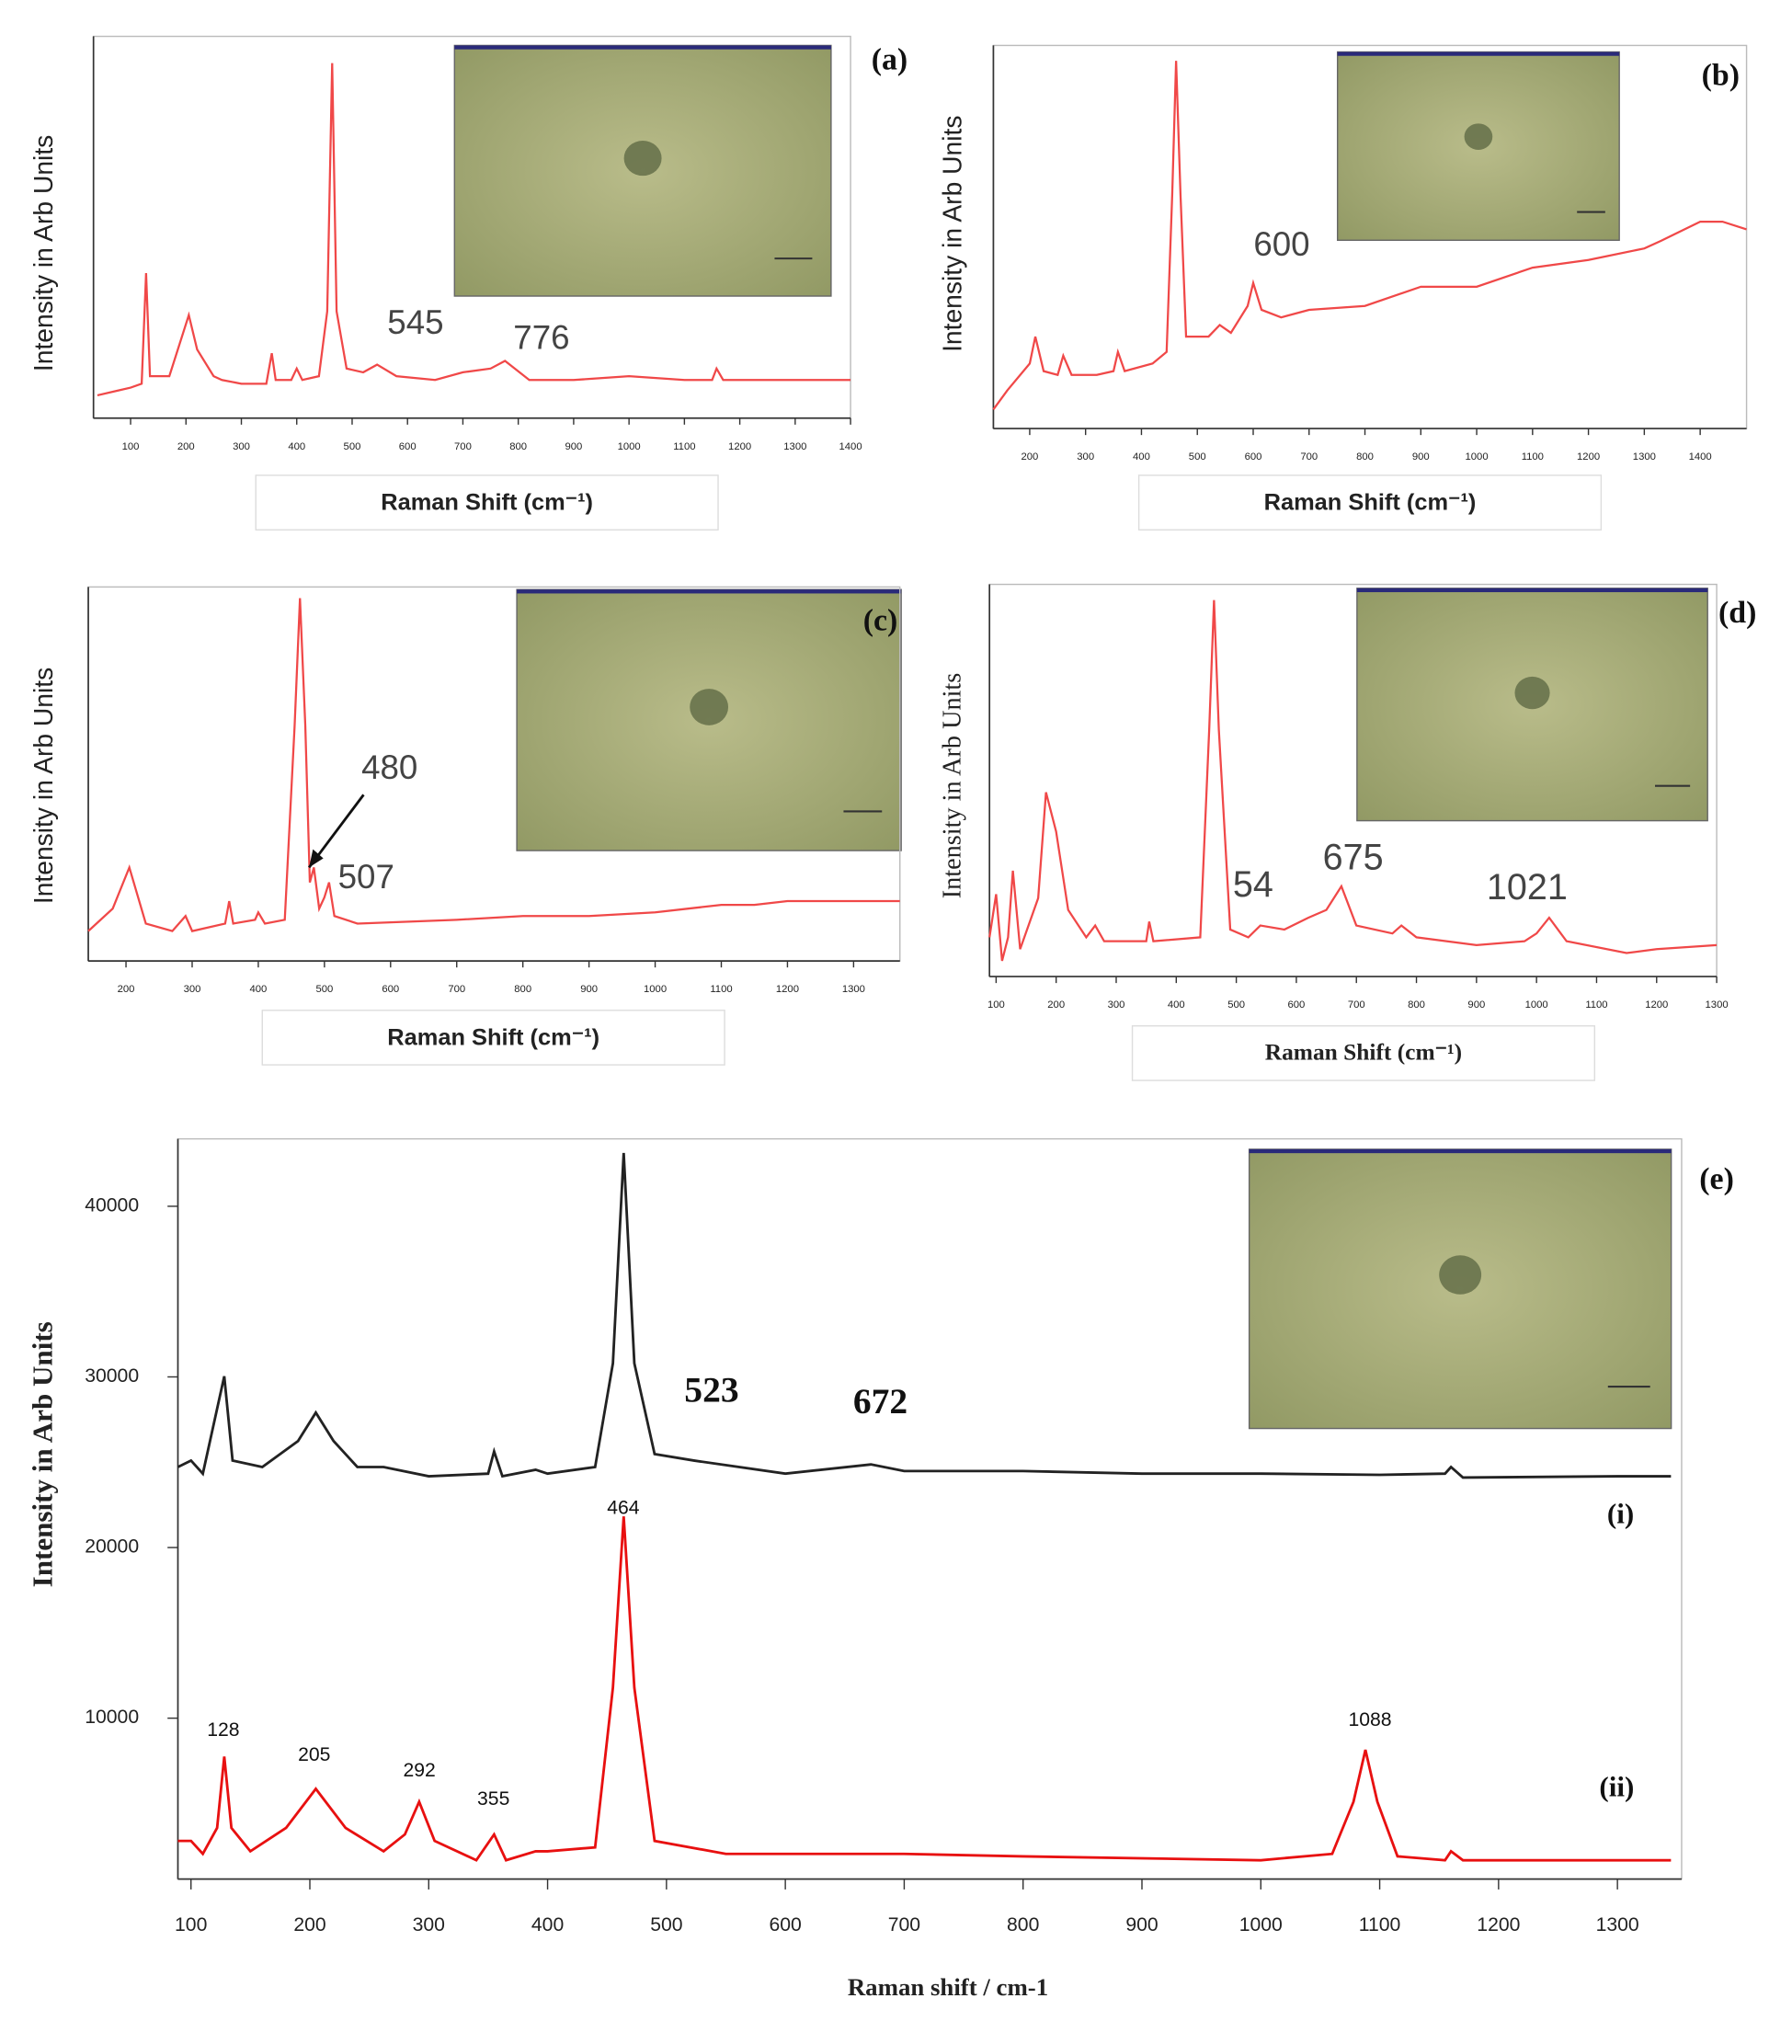 The height and width of the screenshot is (2044, 1792). Describe the element at coordinates (112, 1717) in the screenshot. I see `y-tick-label: 10000` at that location.